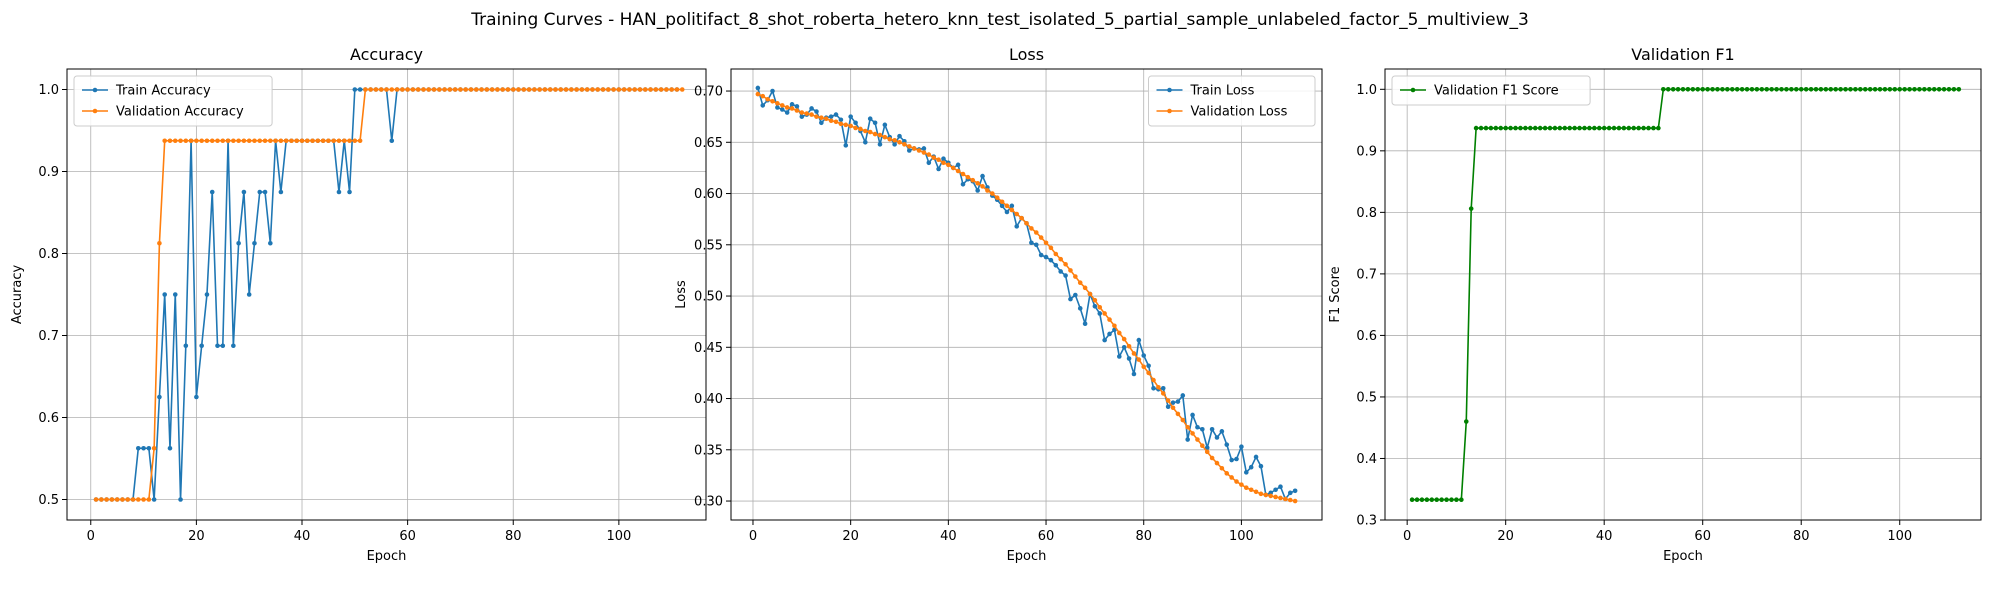 This screenshot has width=2000, height=600. Describe the element at coordinates (753, 536) in the screenshot. I see `x-tick-label: 0` at that location.